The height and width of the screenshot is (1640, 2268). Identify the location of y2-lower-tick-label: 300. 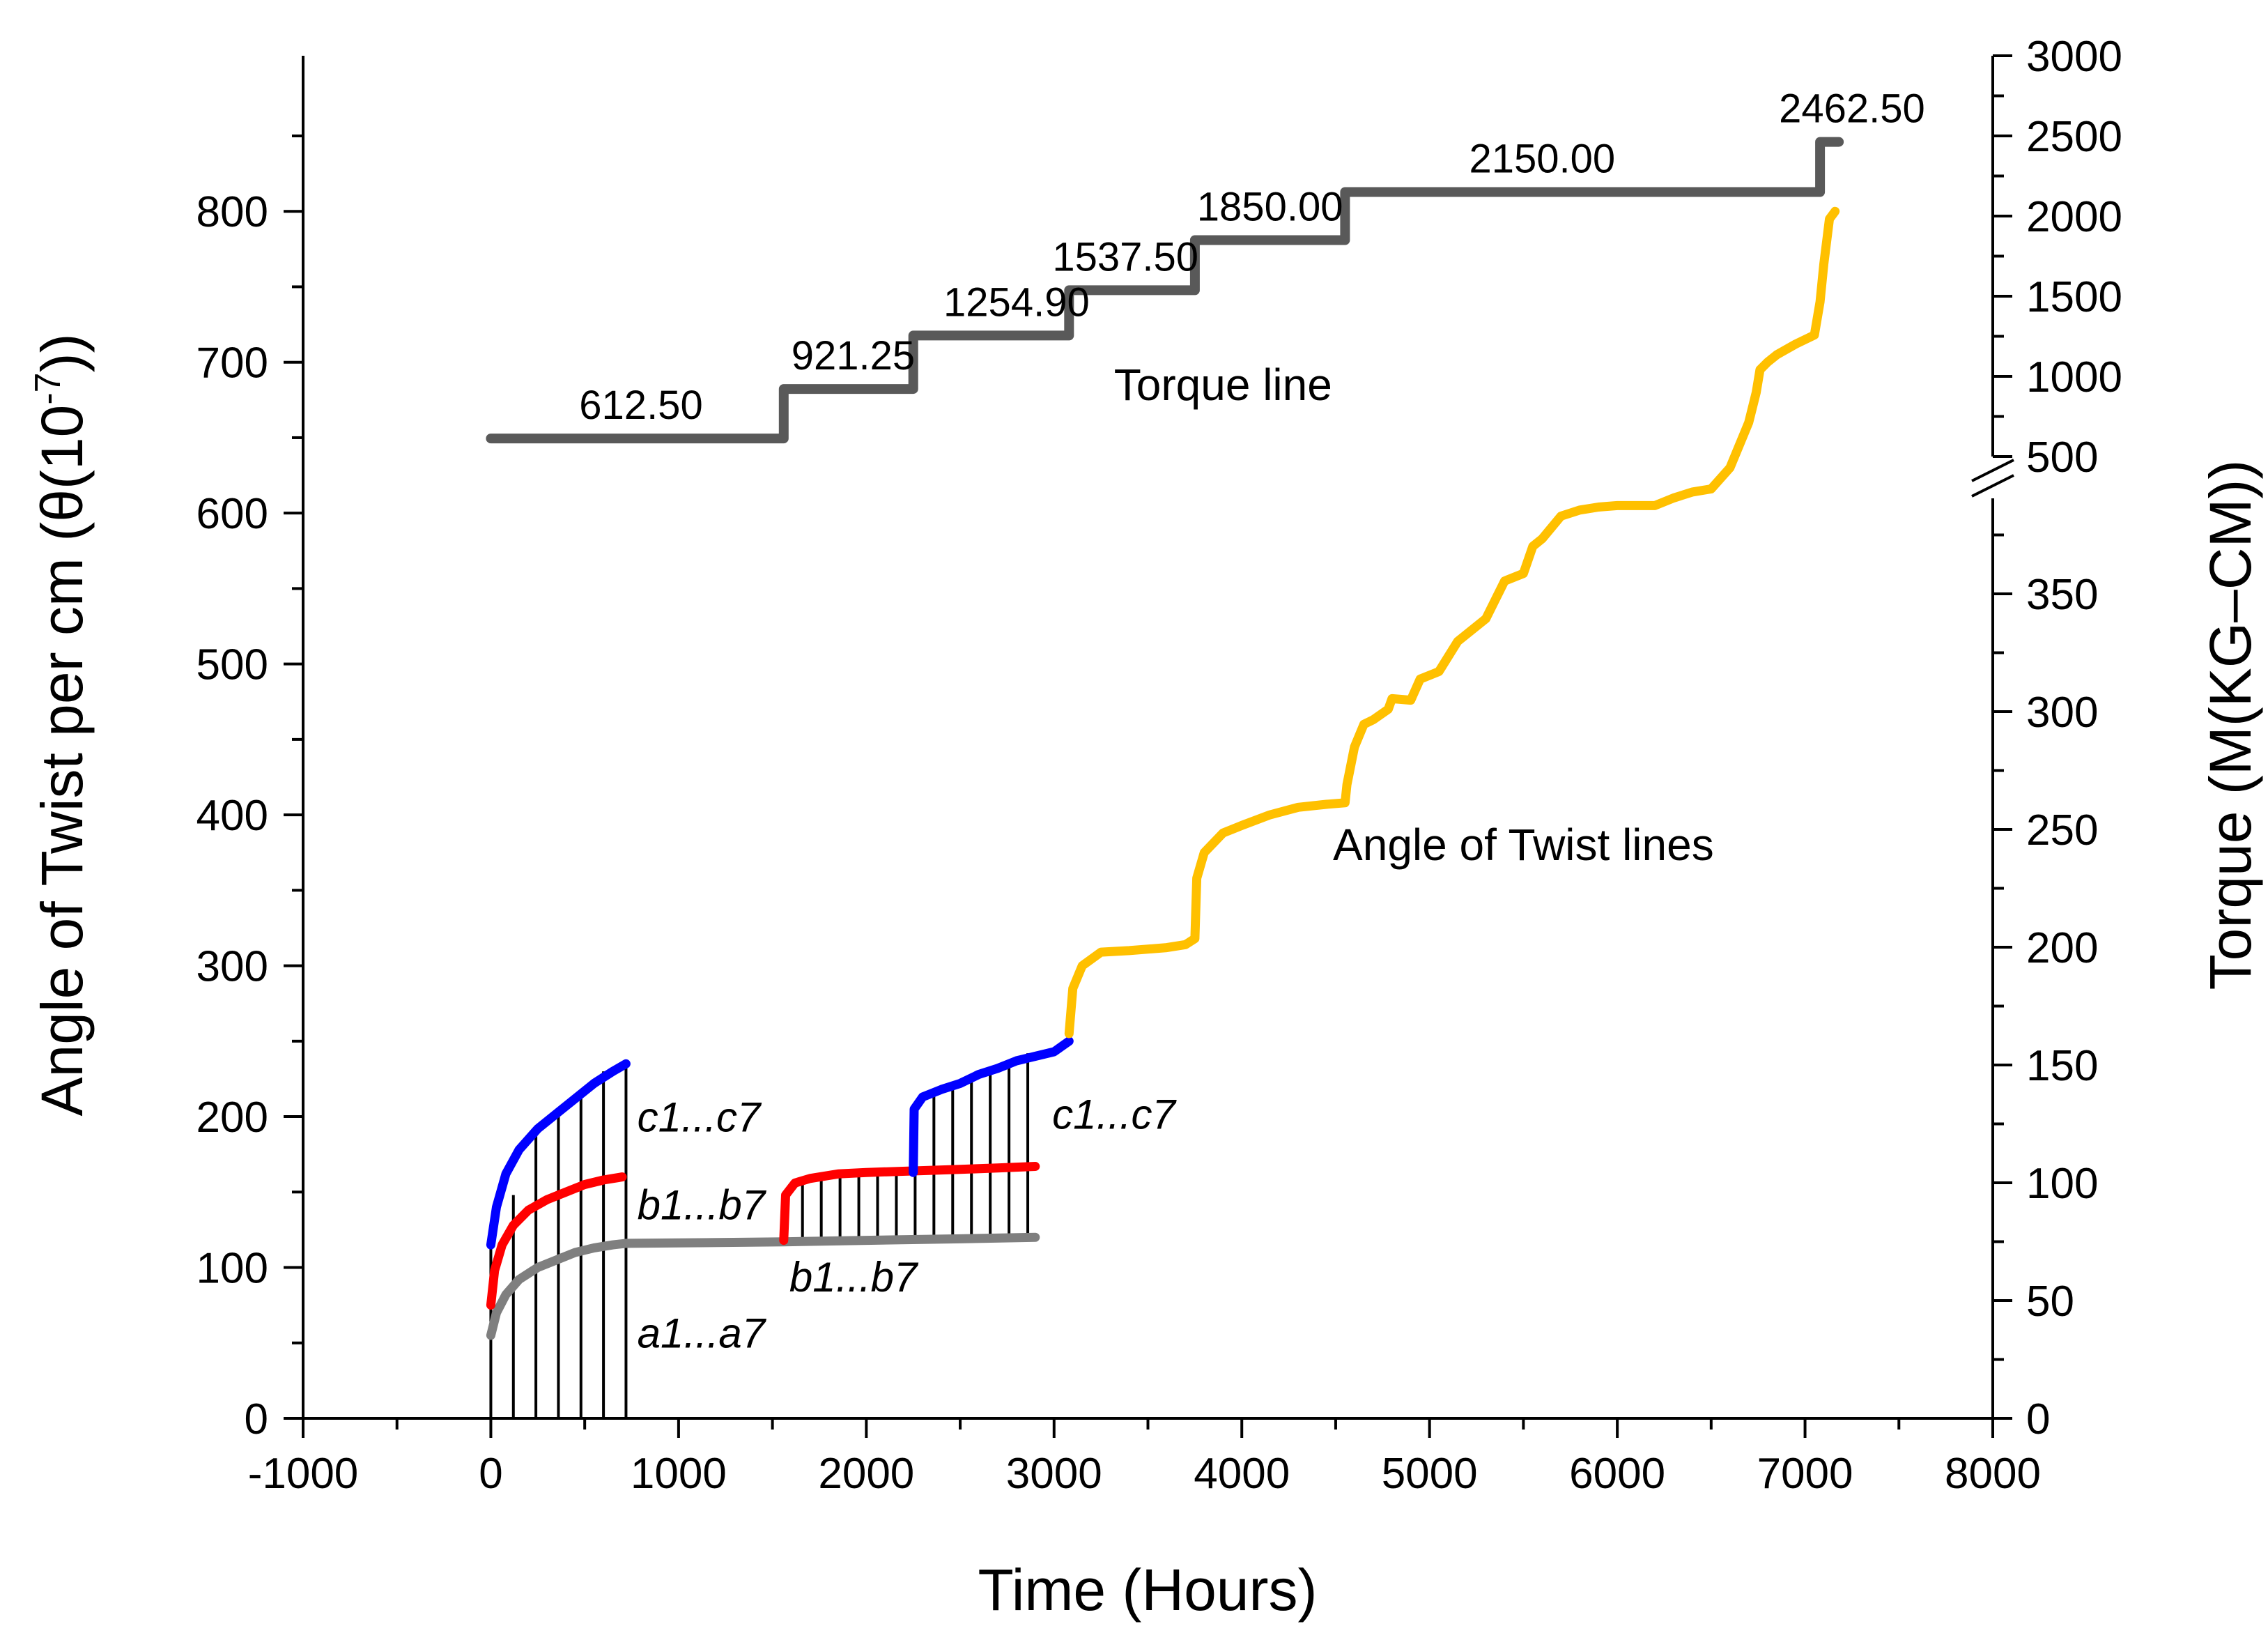
(2062, 713).